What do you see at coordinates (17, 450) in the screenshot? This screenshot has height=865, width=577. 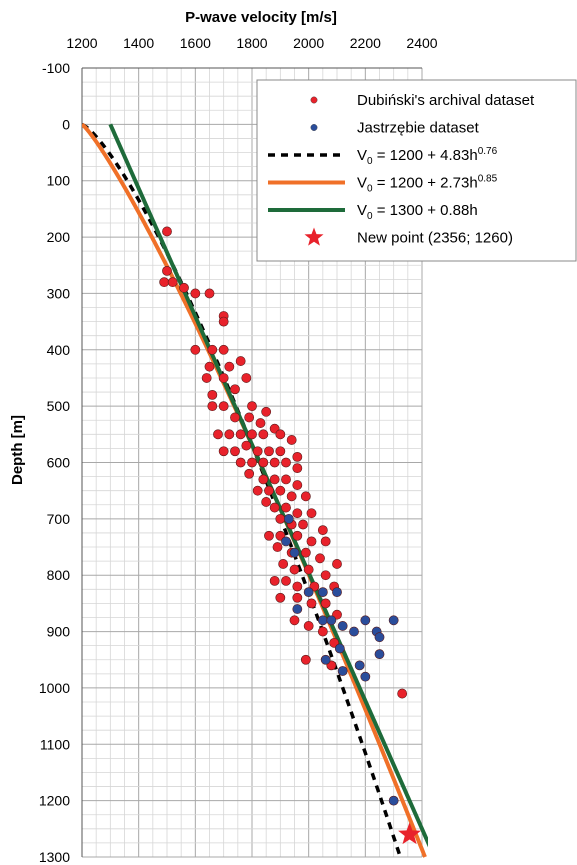 I see `y-axis-title: Depth [m]` at bounding box center [17, 450].